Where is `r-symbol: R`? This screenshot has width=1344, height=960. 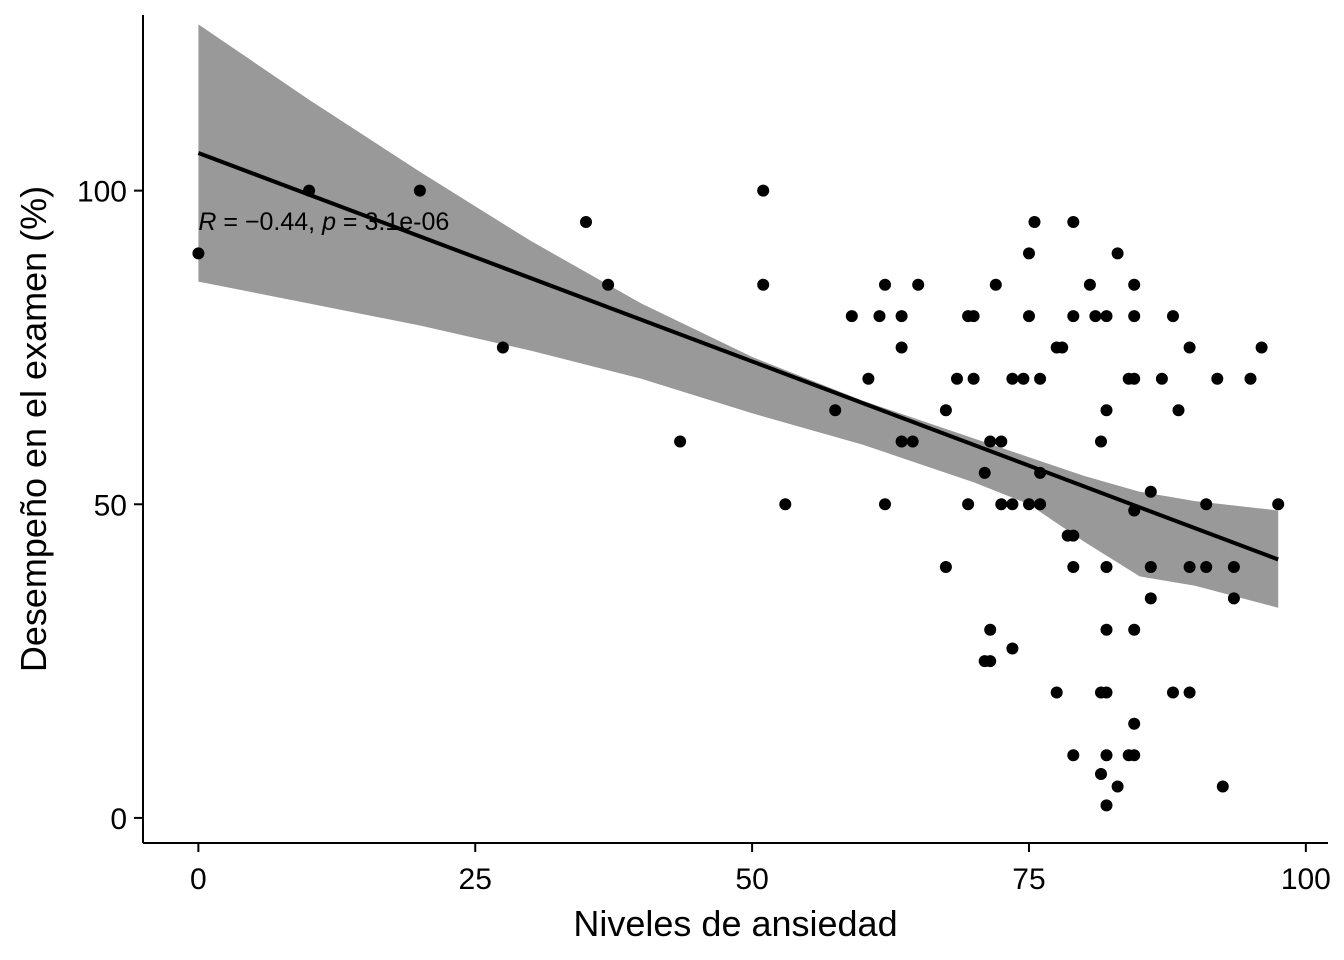
r-symbol: R is located at coordinates (207, 222).